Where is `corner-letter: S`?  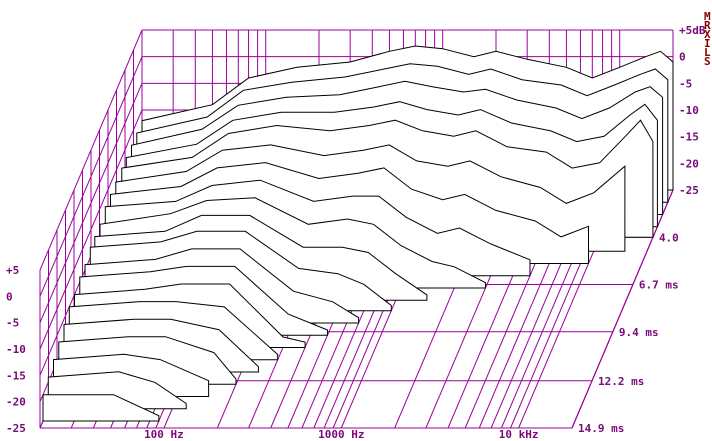
corner-letter: S is located at coordinates (707, 61).